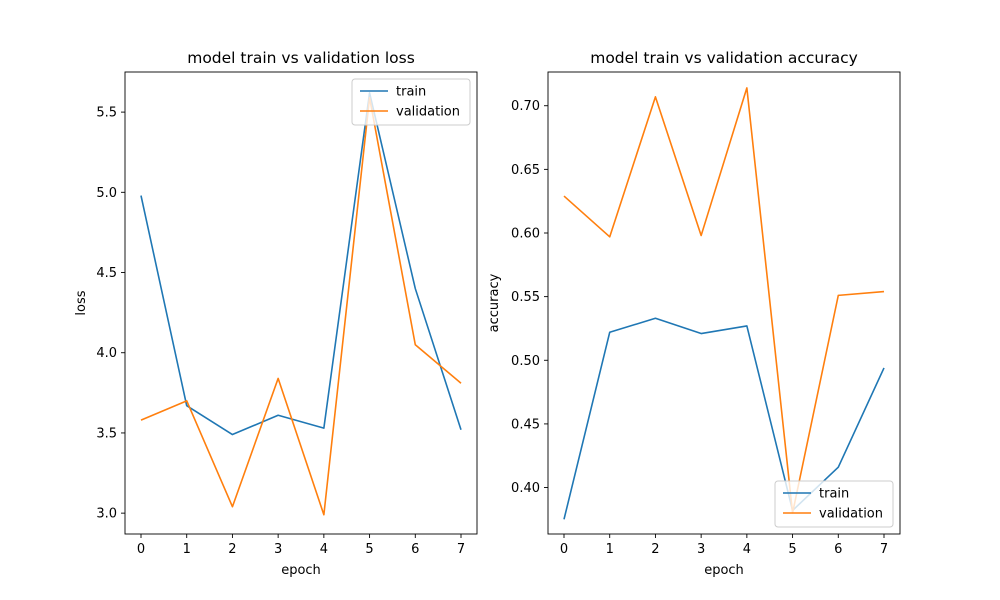 This screenshot has width=1000, height=600. What do you see at coordinates (106, 273) in the screenshot?
I see `y-tick-label: 4.5` at bounding box center [106, 273].